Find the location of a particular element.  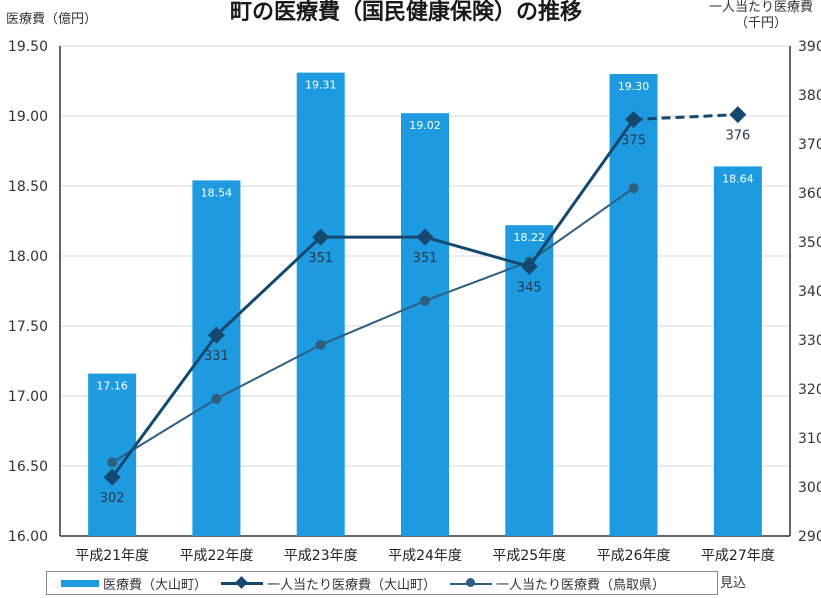

y-right-axis-label: 一人当たり医療費 （千円） is located at coordinates (761, 16).